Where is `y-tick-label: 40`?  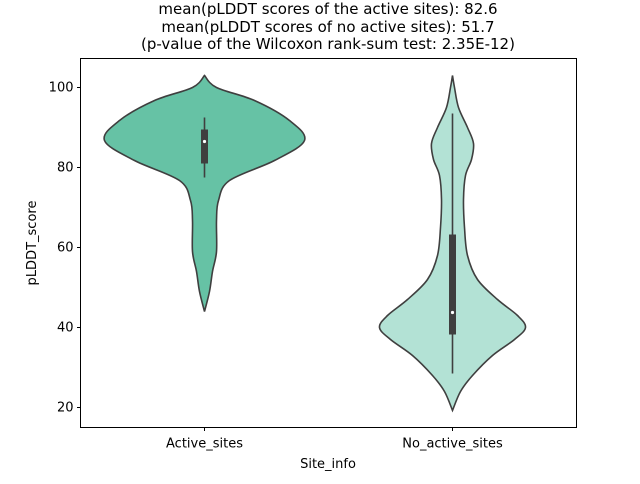
y-tick-label: 40 is located at coordinates (65, 328).